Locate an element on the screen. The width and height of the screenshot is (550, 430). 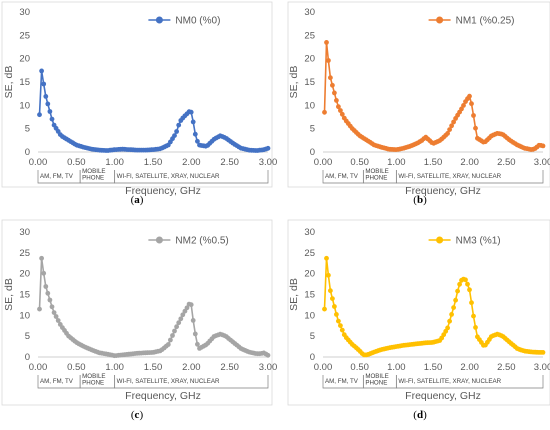
panel-caption: (d) is located at coordinates (420, 415).